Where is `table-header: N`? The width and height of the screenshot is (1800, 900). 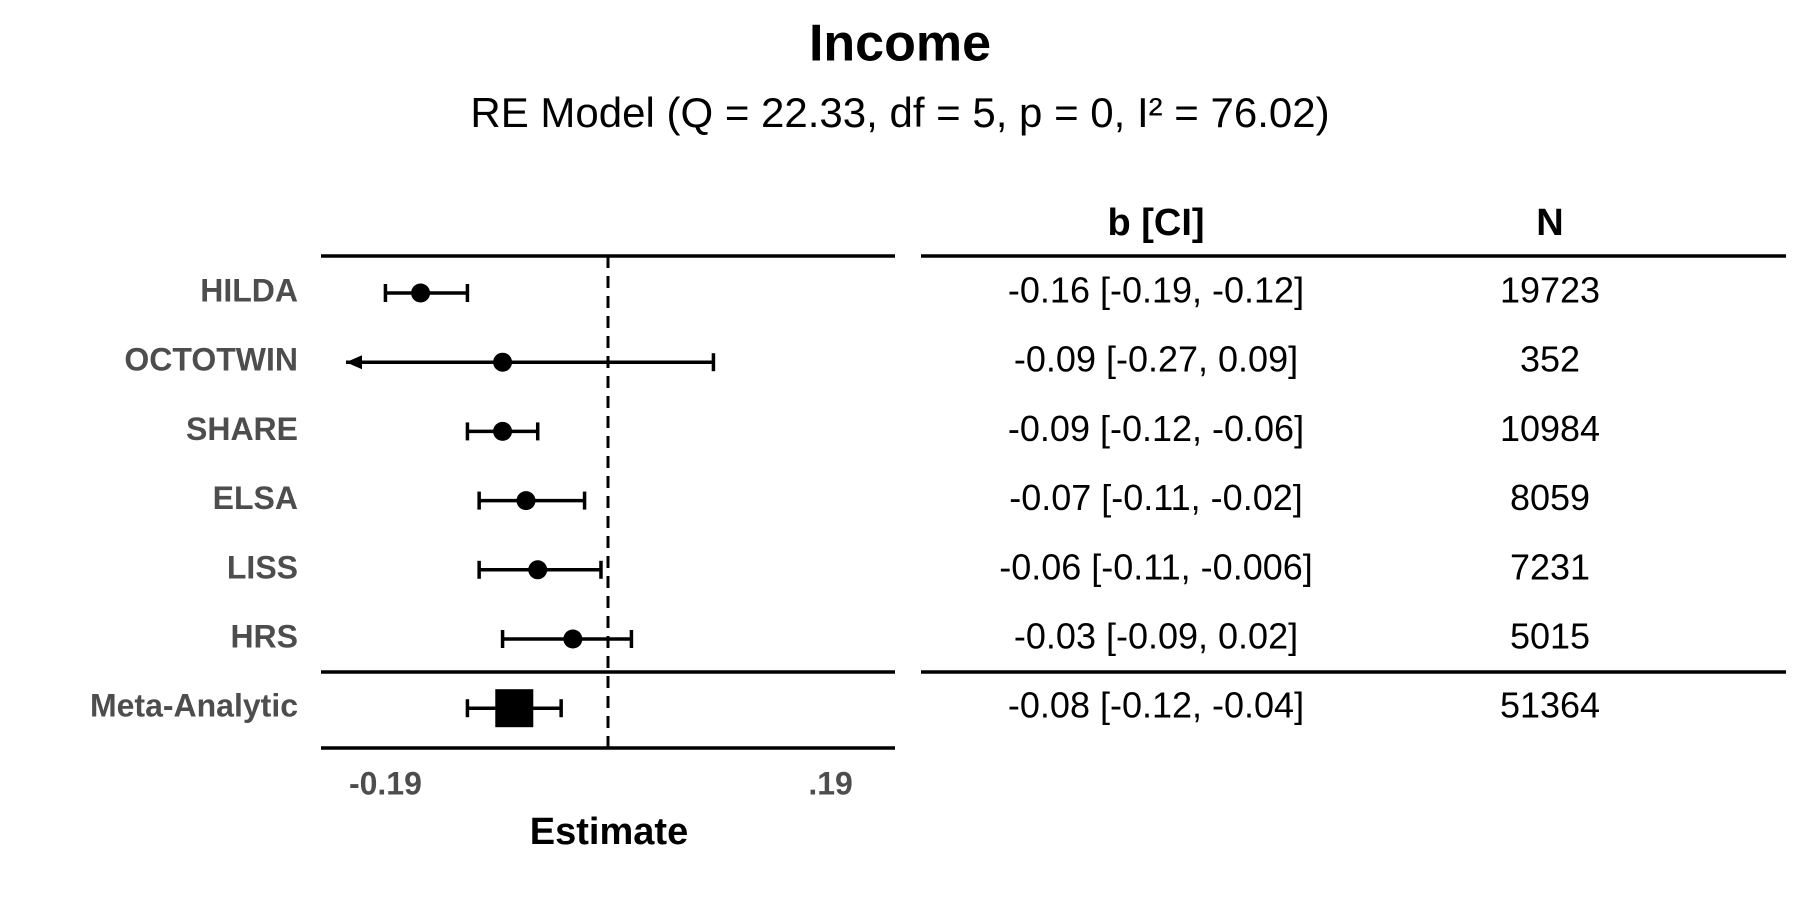 table-header: N is located at coordinates (1549, 223).